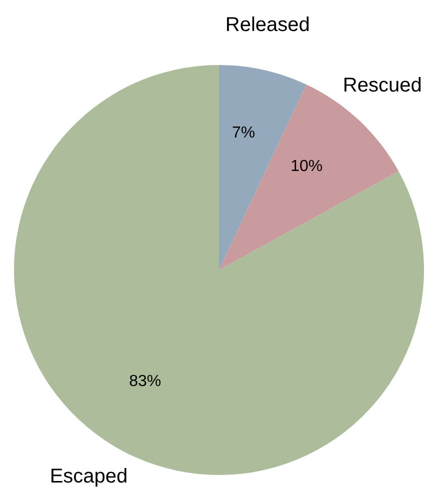  I want to click on data-label: 83%, so click(145, 381).